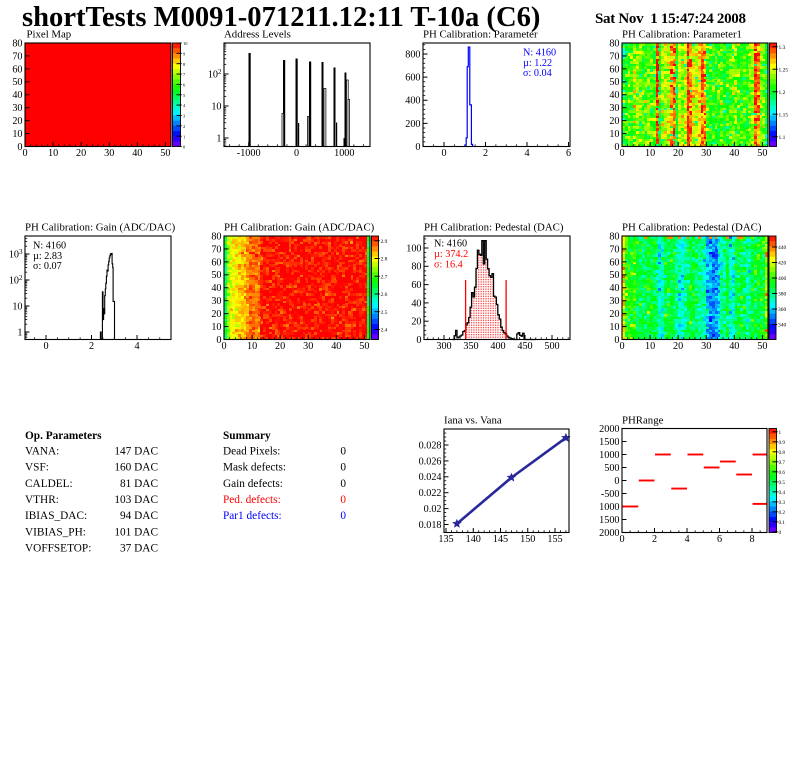  Describe the element at coordinates (252, 500) in the screenshot. I see `svg-text: Ped. defects:` at that location.